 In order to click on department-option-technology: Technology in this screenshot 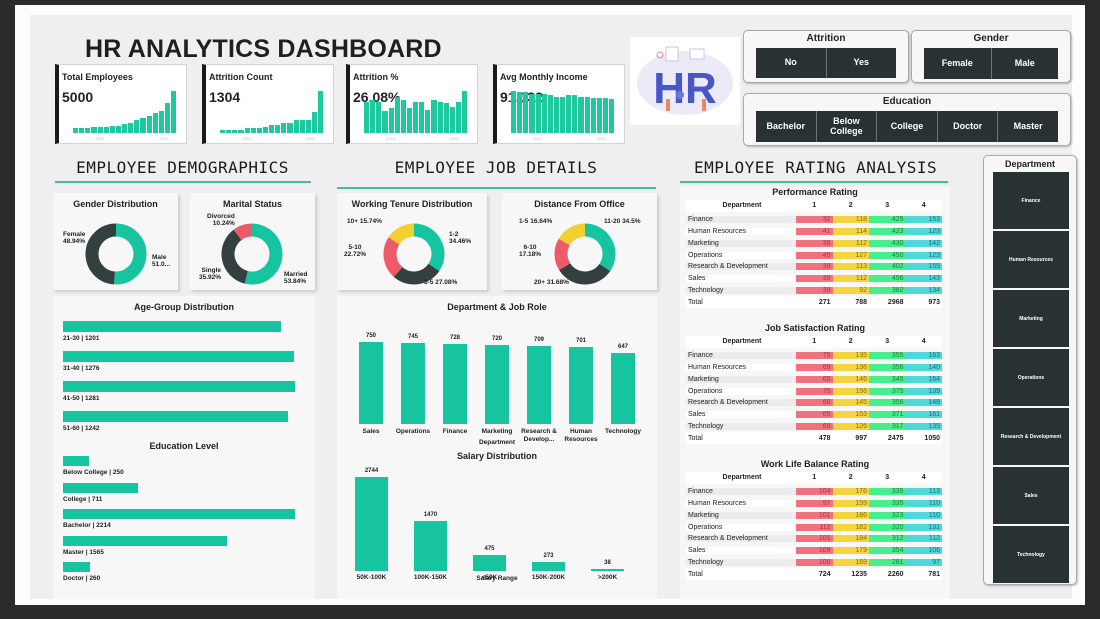, I will do `click(1031, 554)`.